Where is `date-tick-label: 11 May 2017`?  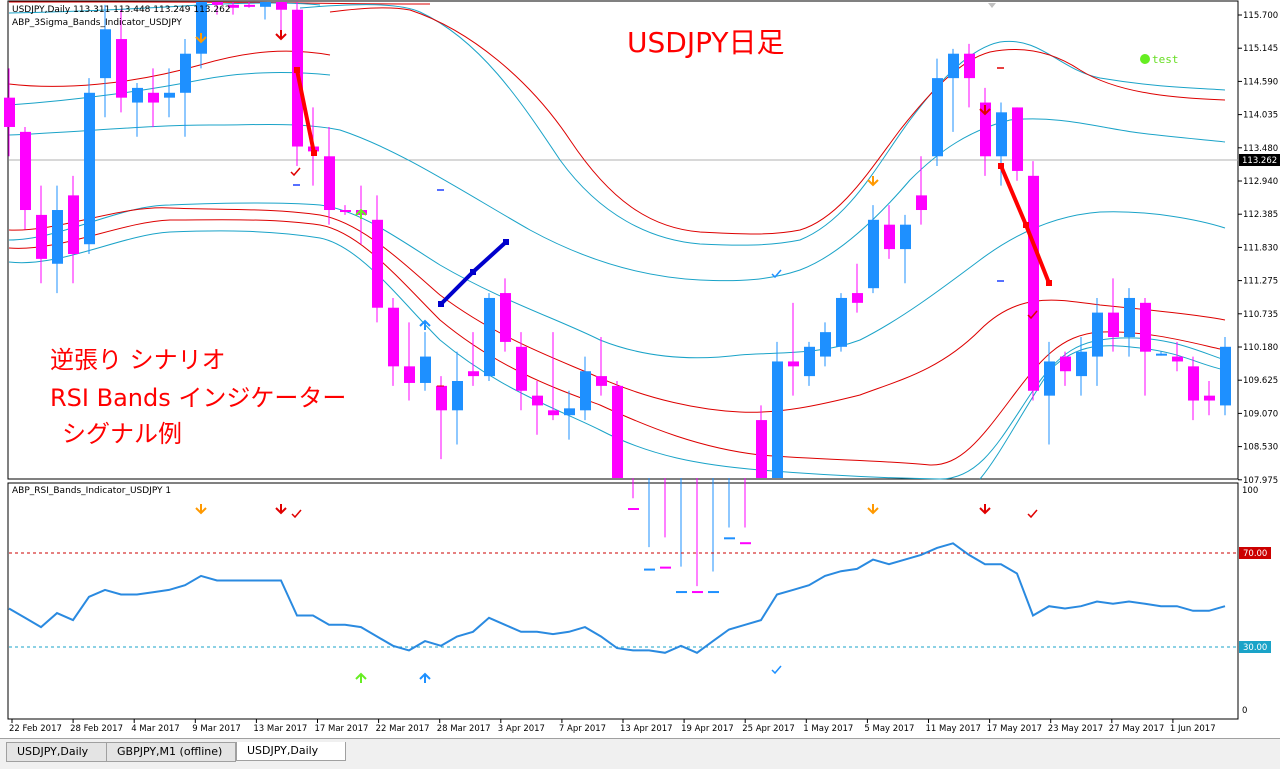
date-tick-label: 11 May 2017 is located at coordinates (953, 729).